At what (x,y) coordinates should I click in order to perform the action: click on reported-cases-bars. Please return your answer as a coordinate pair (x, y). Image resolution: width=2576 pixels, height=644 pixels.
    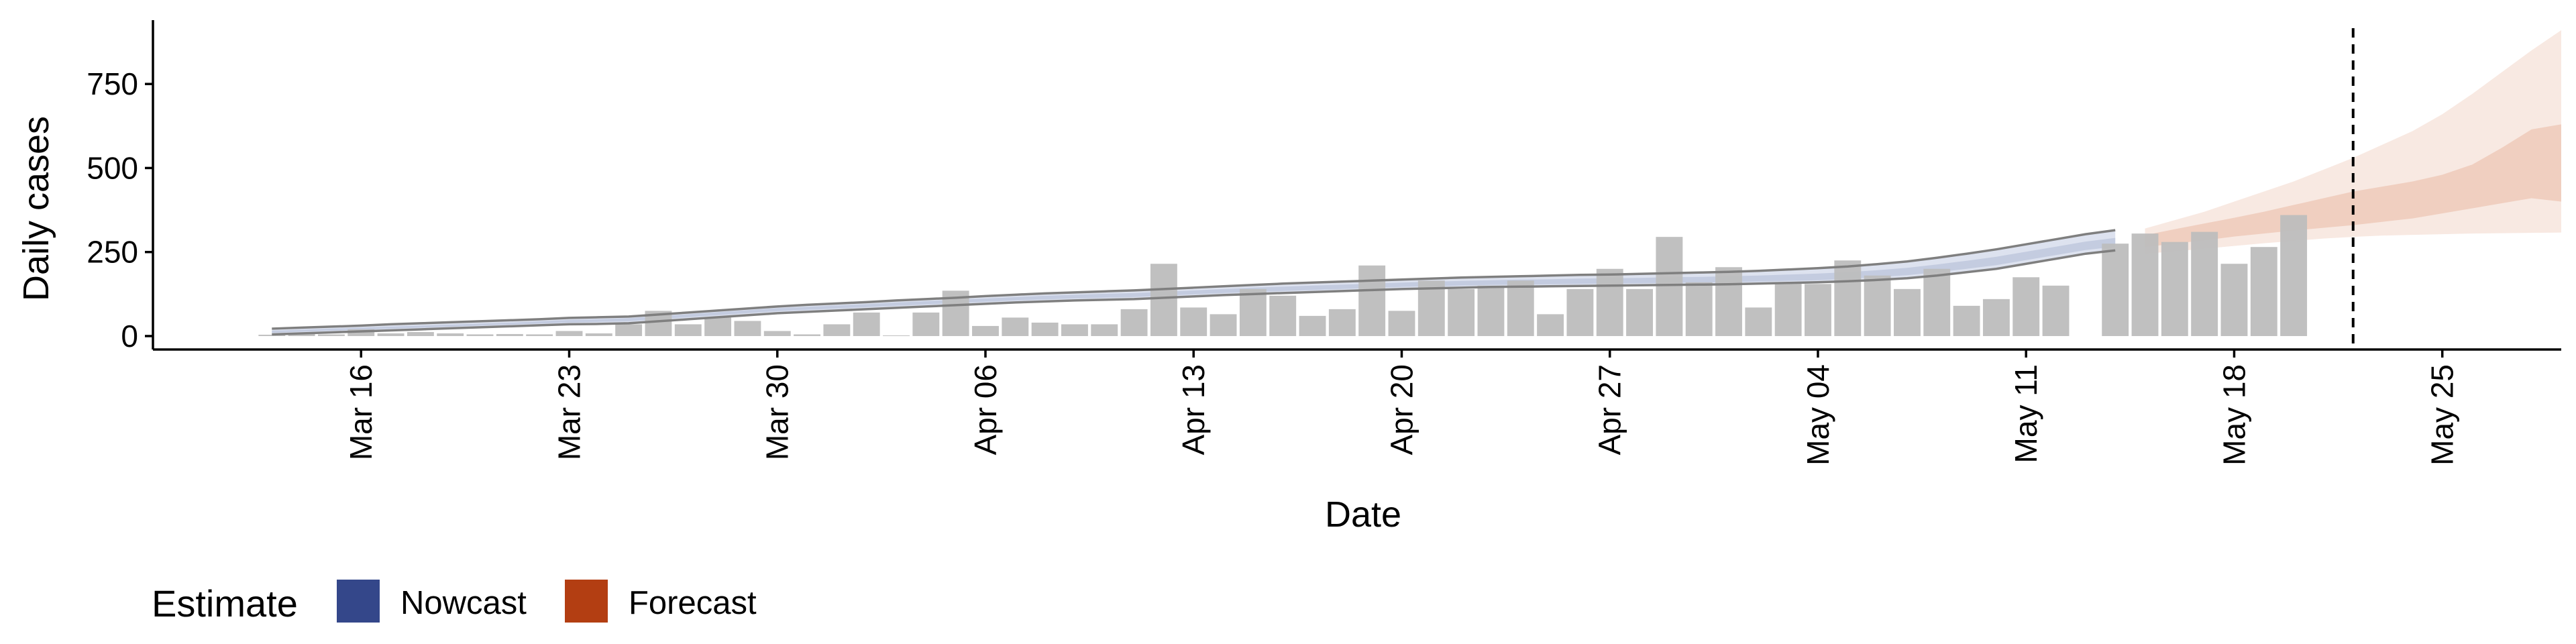
    Looking at the image, I should click on (1283, 275).